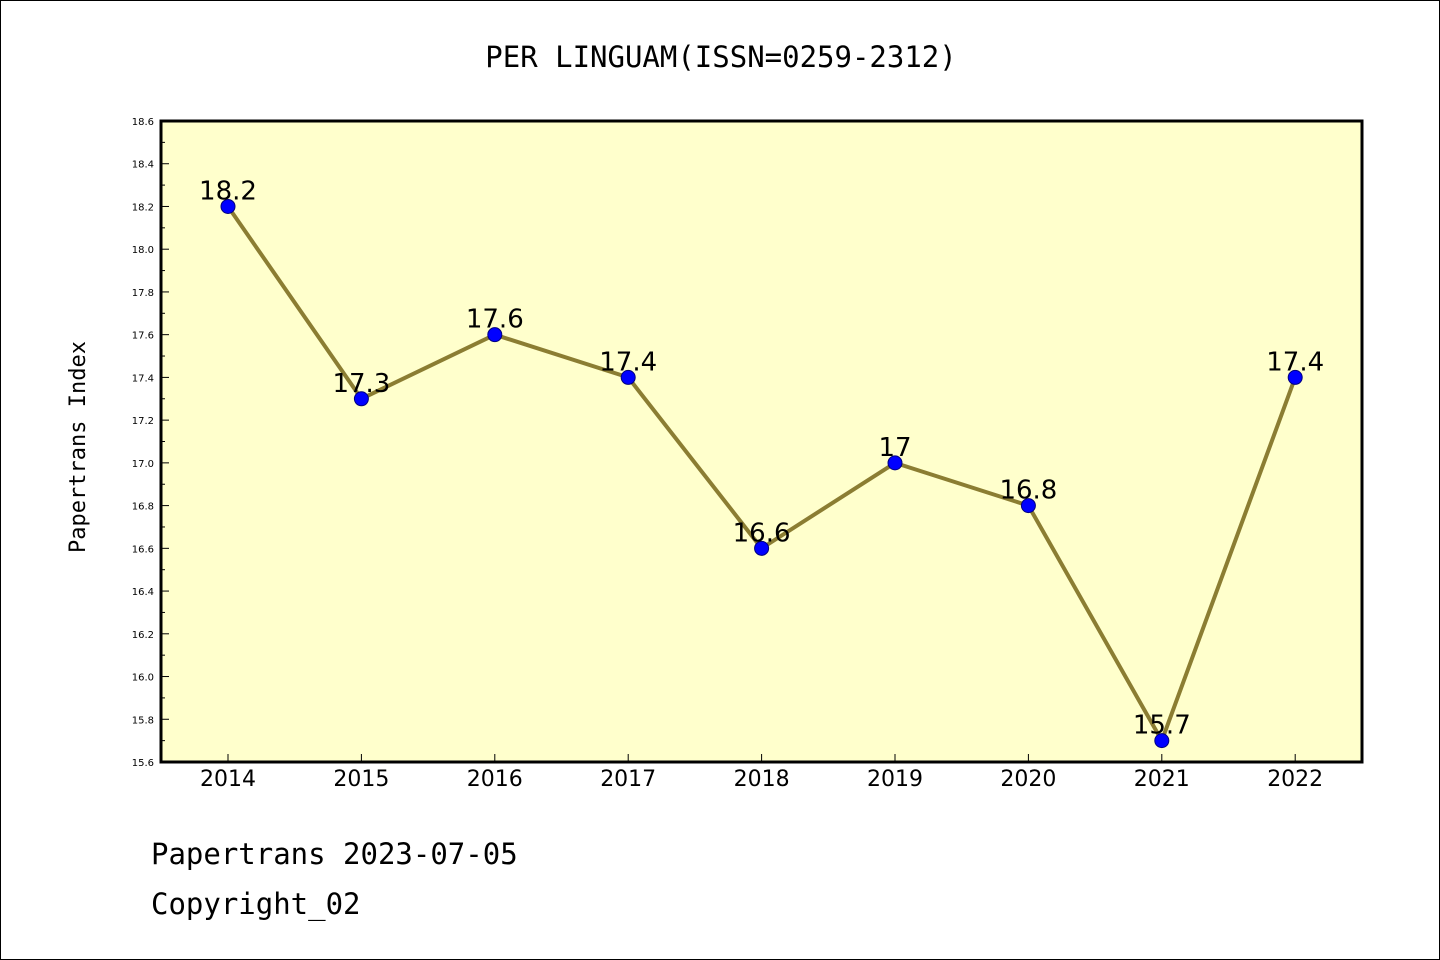  Describe the element at coordinates (1028, 506) in the screenshot. I see `data-point-2020` at that location.